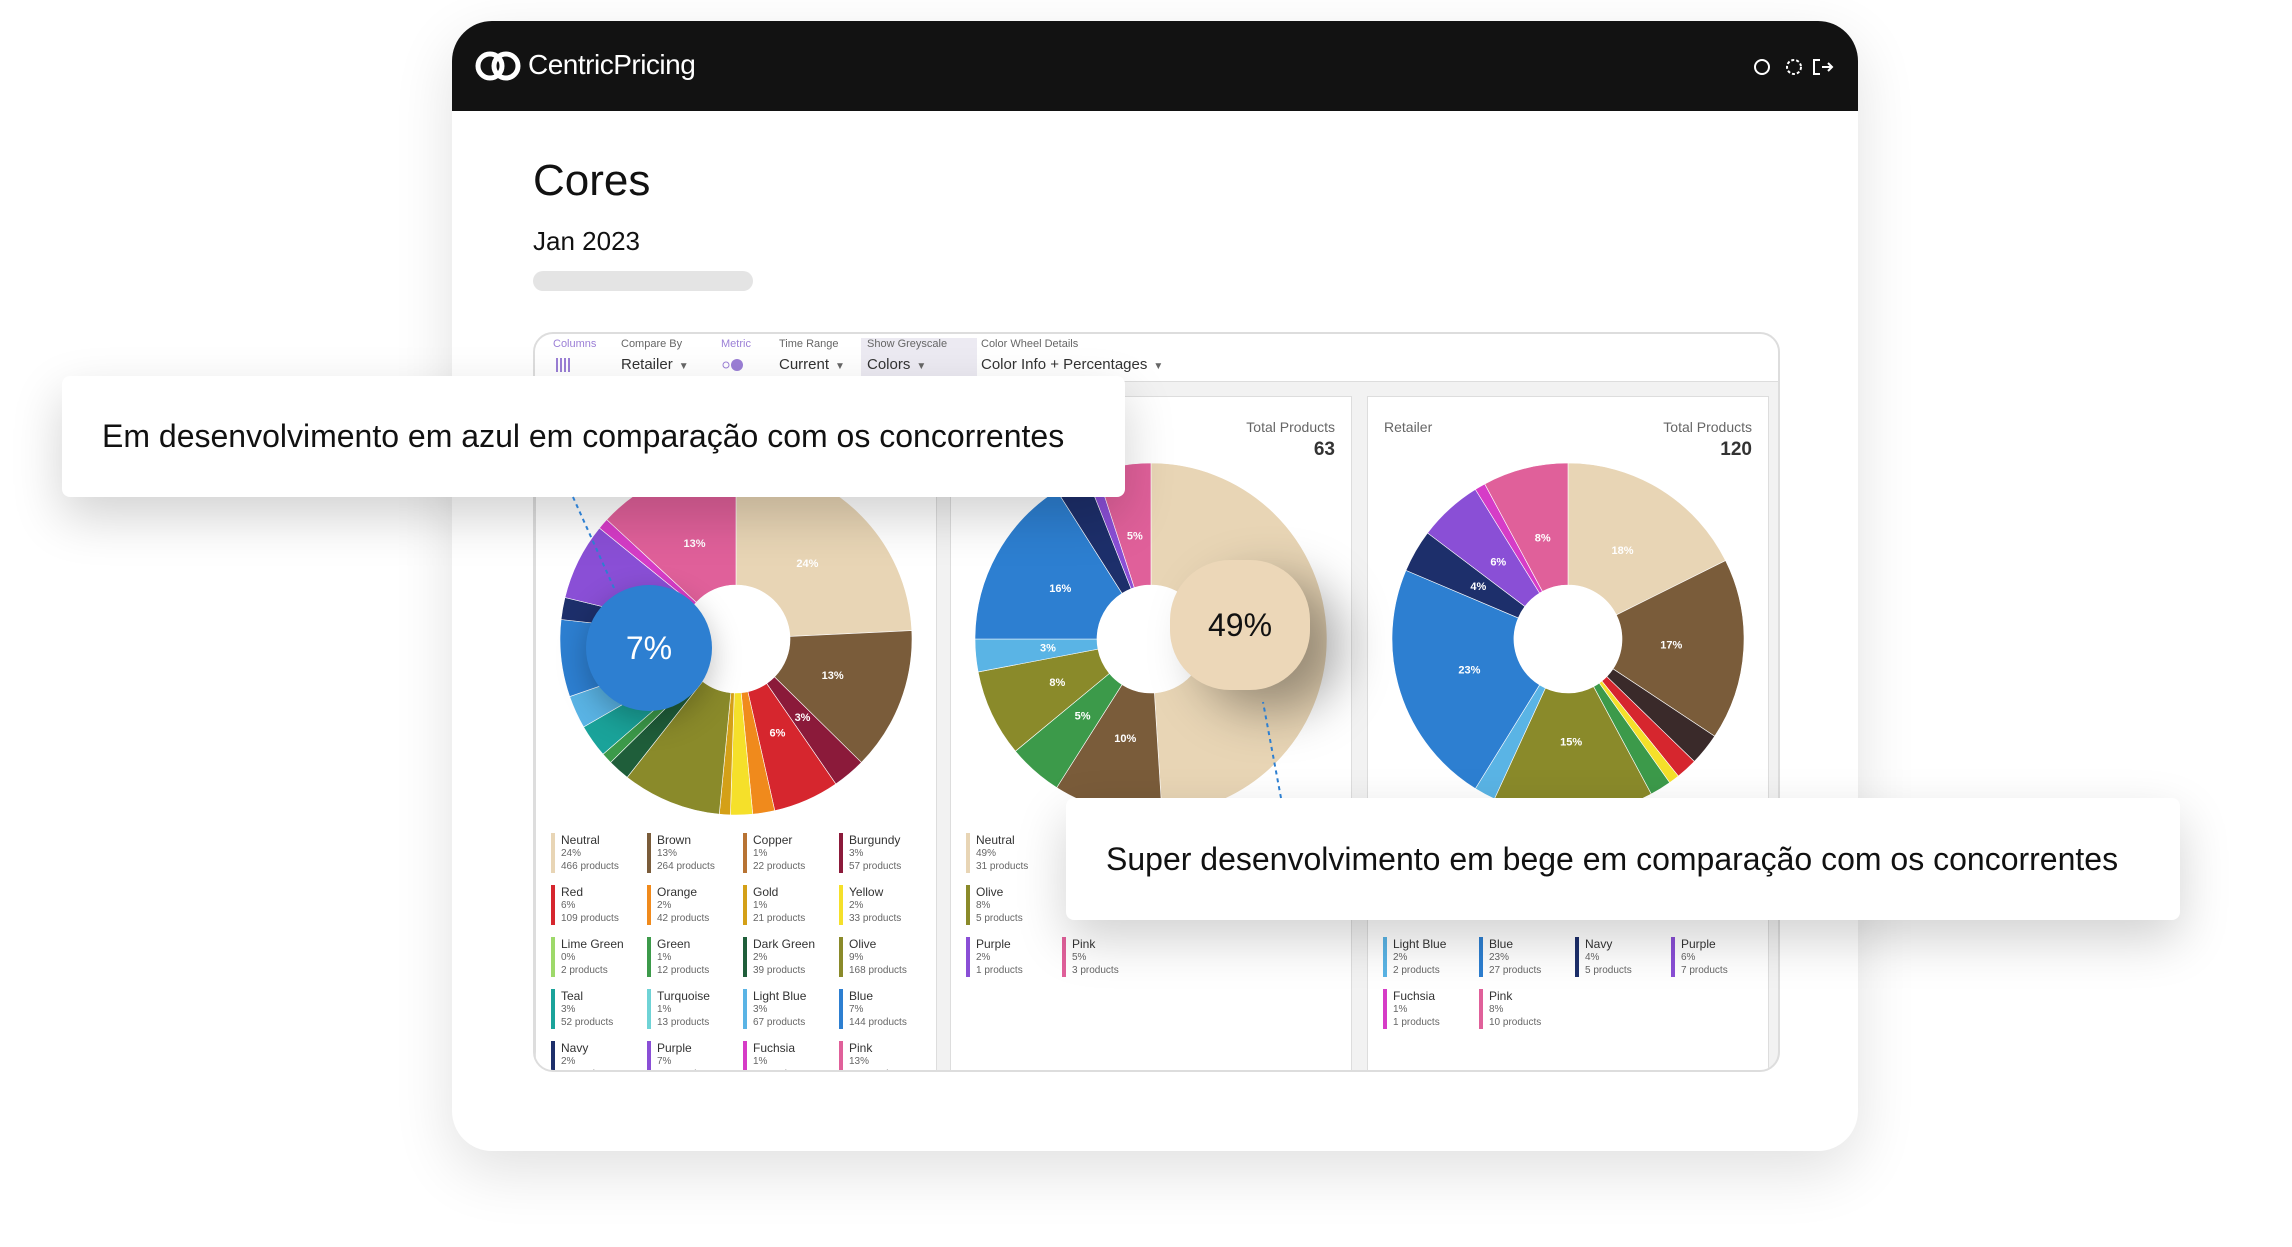 This screenshot has width=2292, height=1247. I want to click on legend-name: Brown, so click(674, 840).